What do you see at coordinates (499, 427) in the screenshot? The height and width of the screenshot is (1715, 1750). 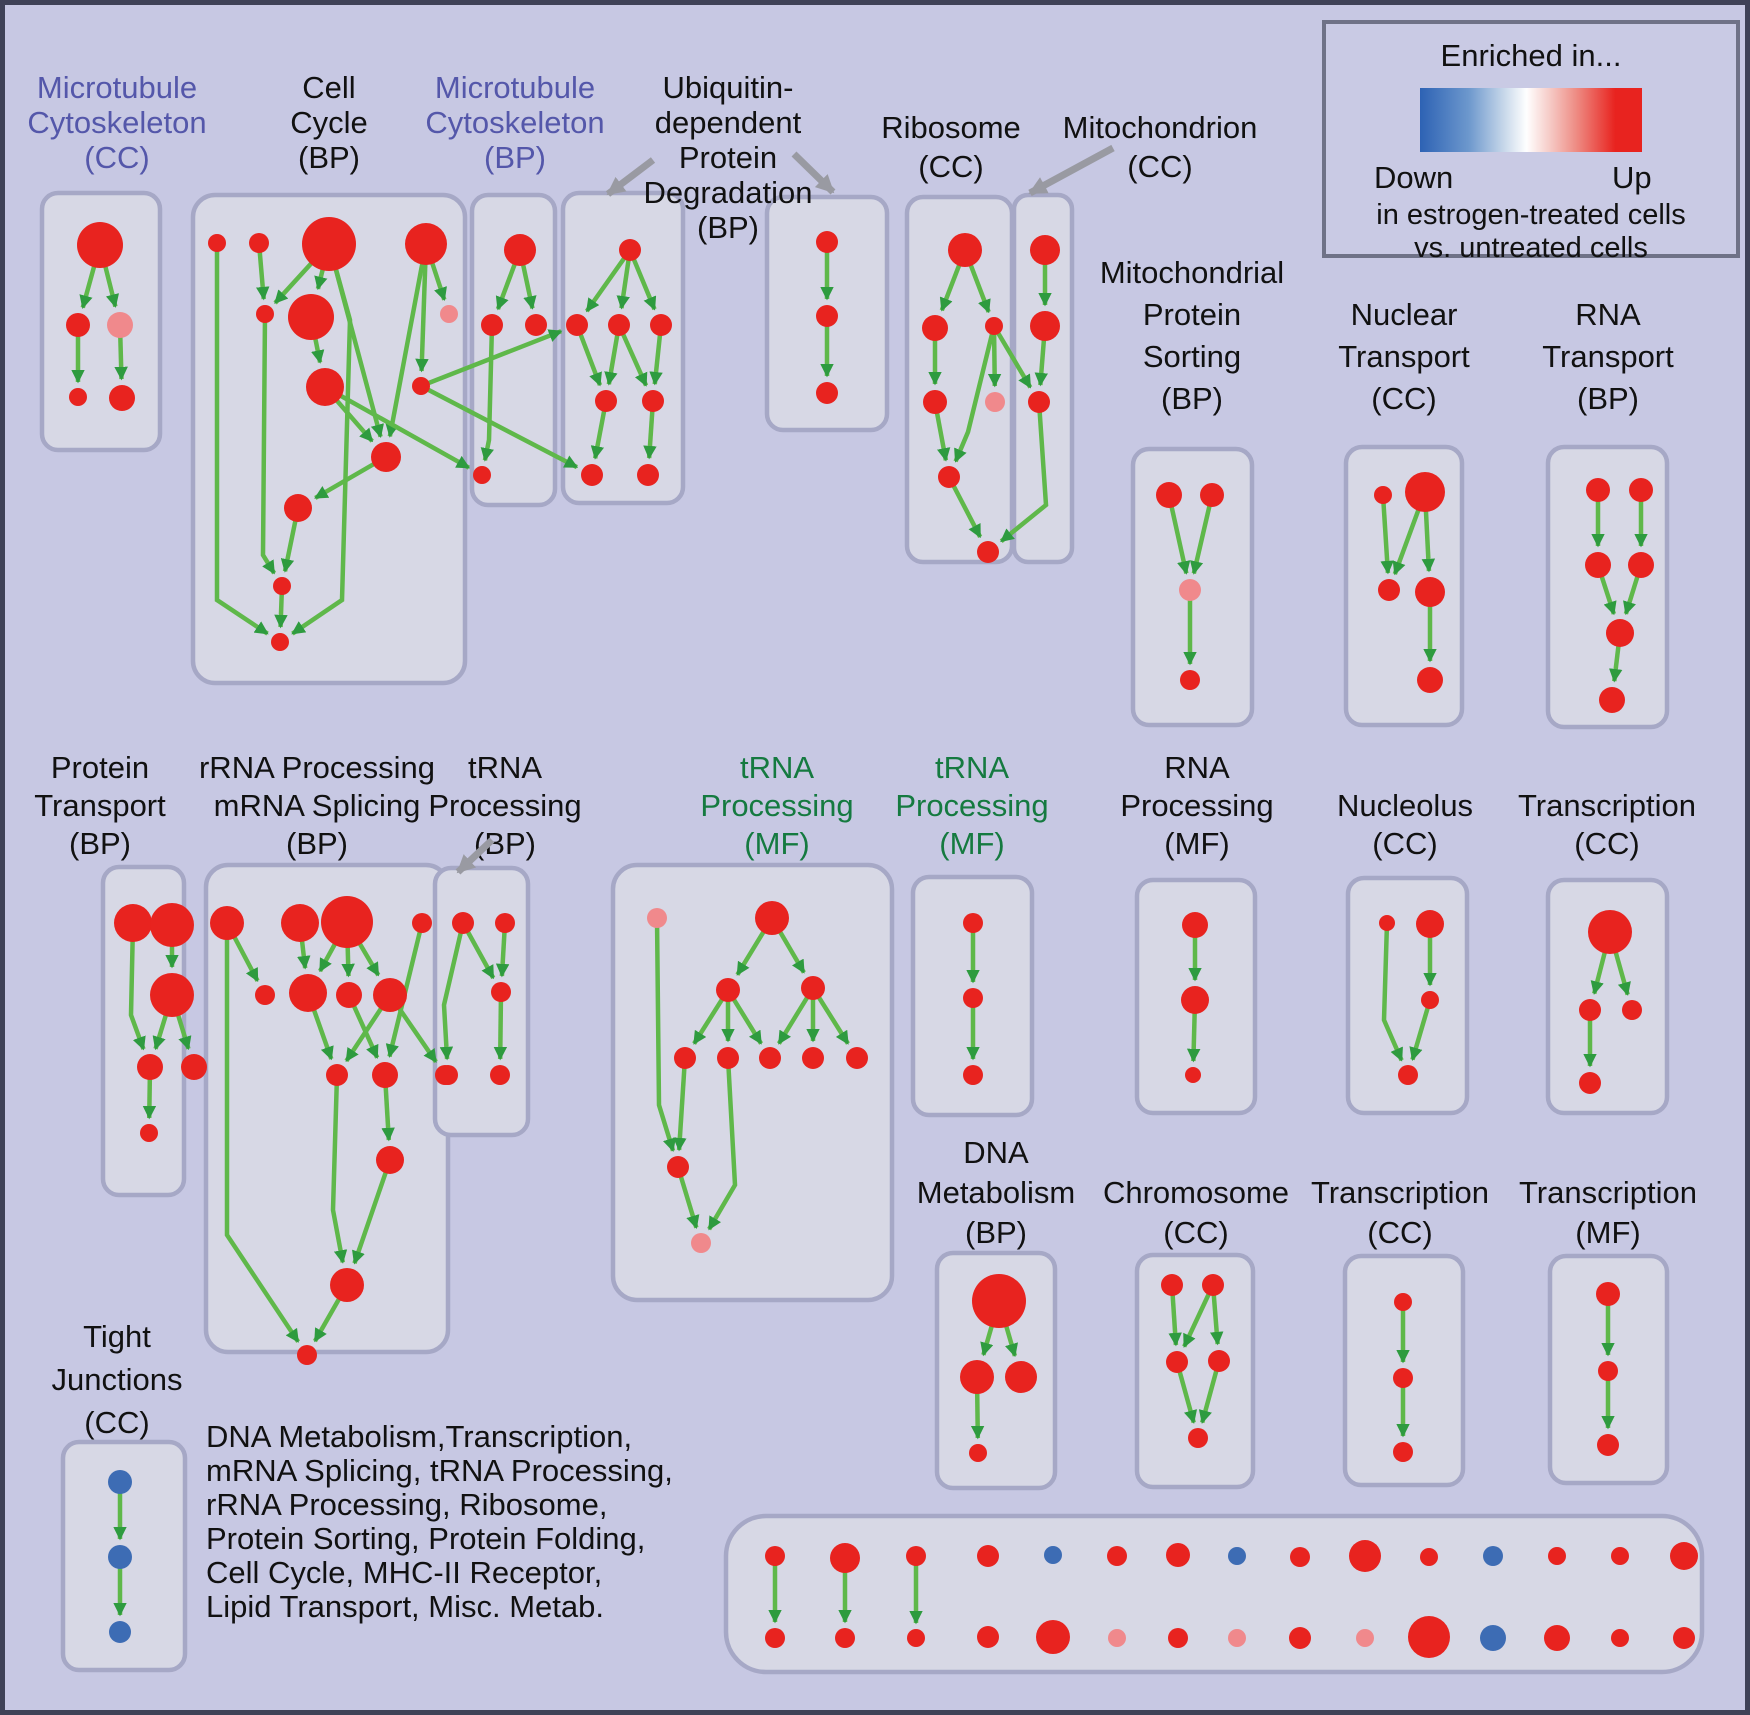 I see `cross-edge-B9-D7` at bounding box center [499, 427].